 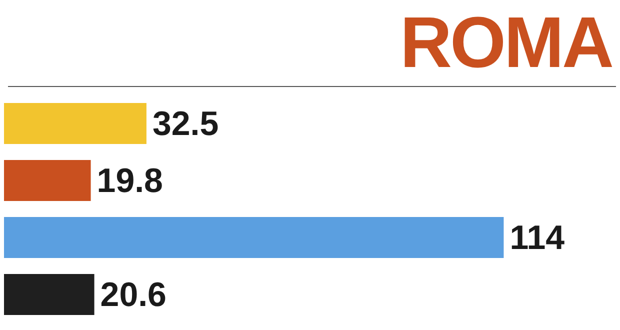 What do you see at coordinates (185, 123) in the screenshot?
I see `data-label: 32.5` at bounding box center [185, 123].